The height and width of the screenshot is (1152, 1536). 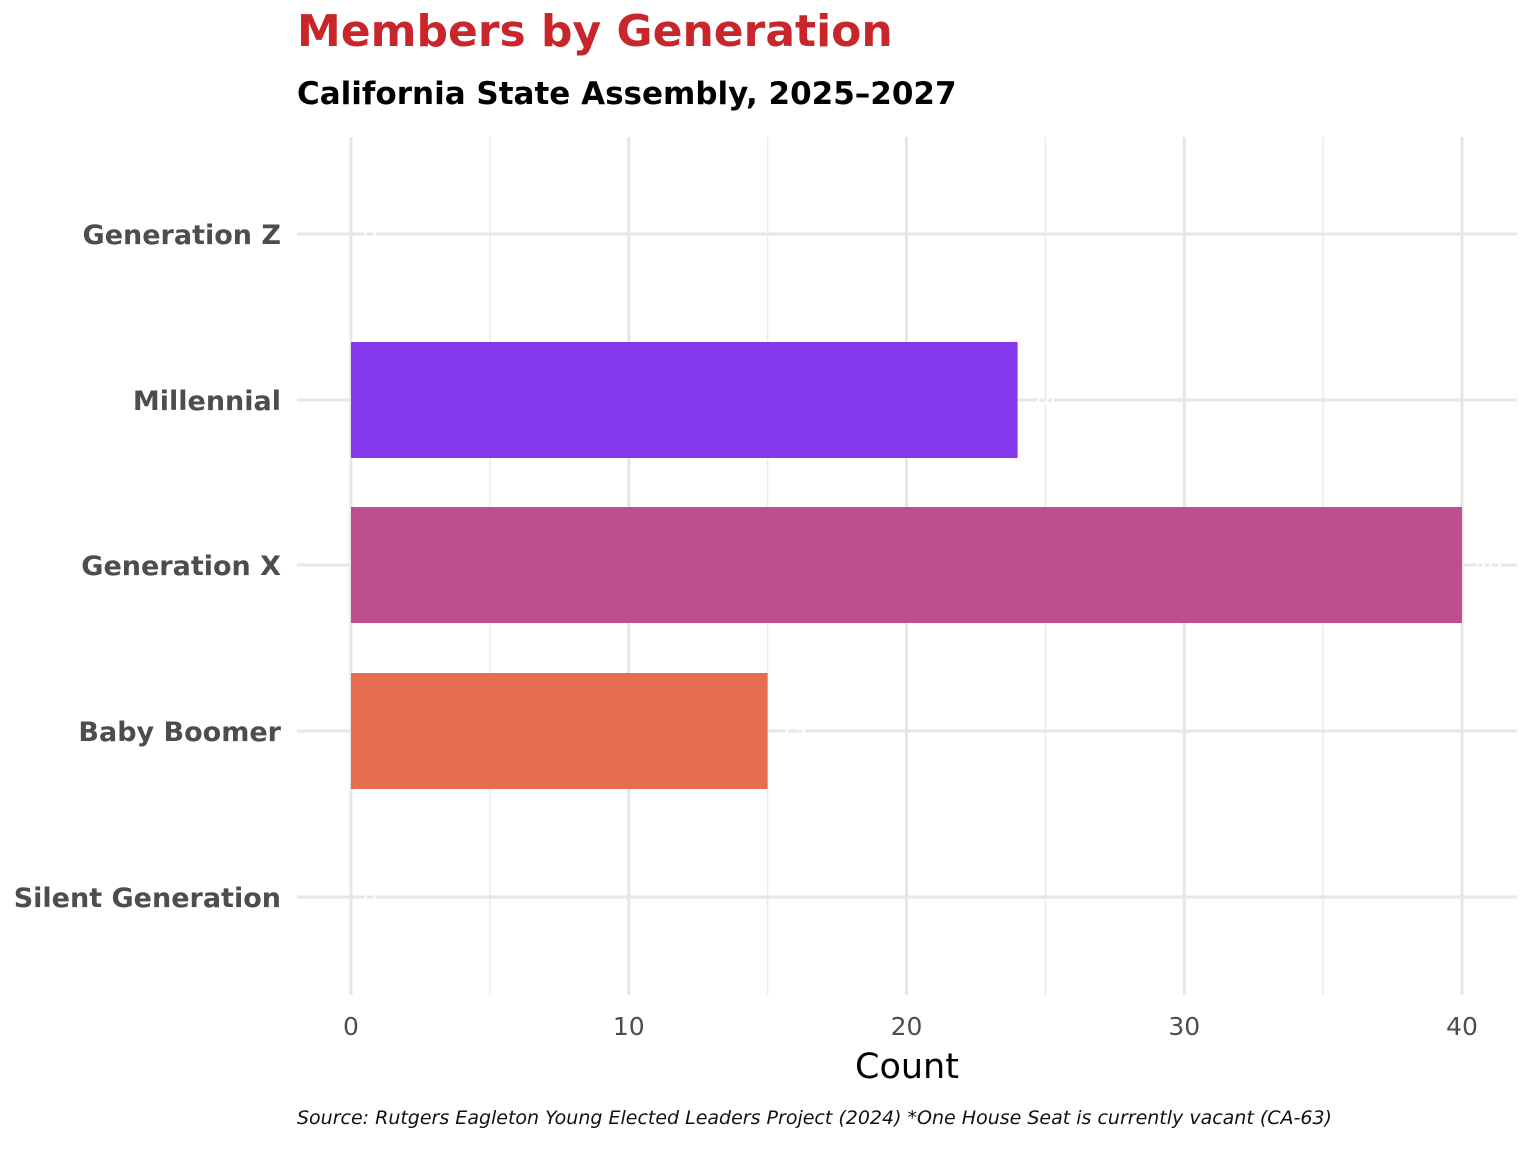 What do you see at coordinates (794, 732) in the screenshot?
I see `data-label: 15` at bounding box center [794, 732].